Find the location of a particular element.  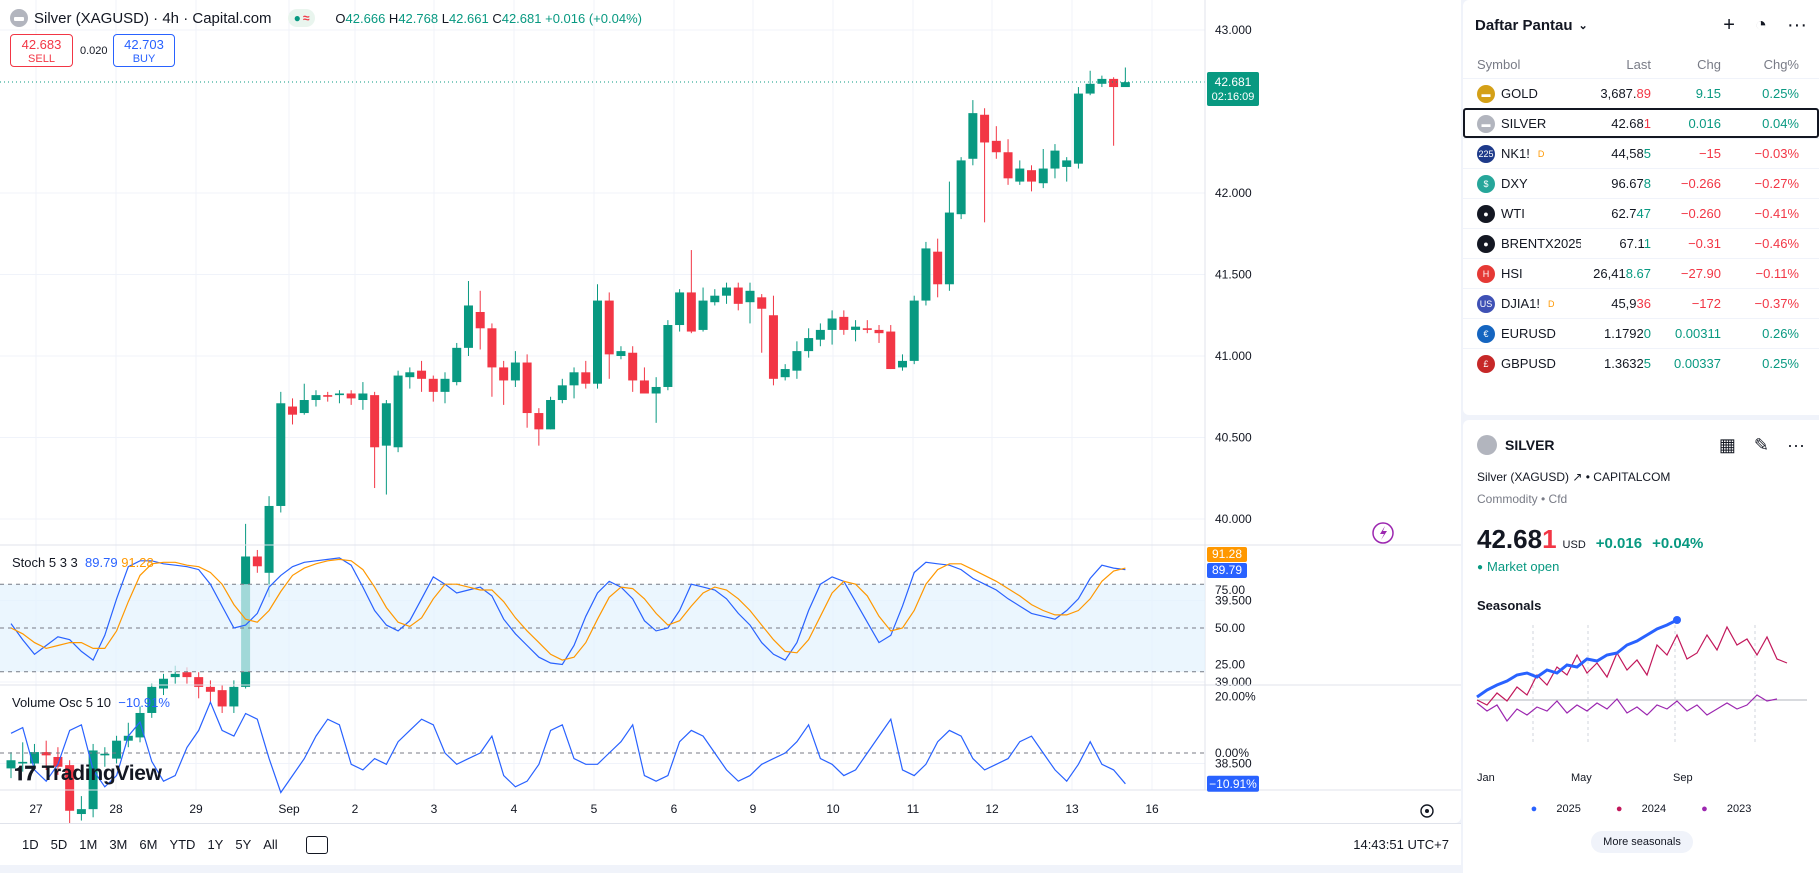

seasonals-chart is located at coordinates (1641, 695).